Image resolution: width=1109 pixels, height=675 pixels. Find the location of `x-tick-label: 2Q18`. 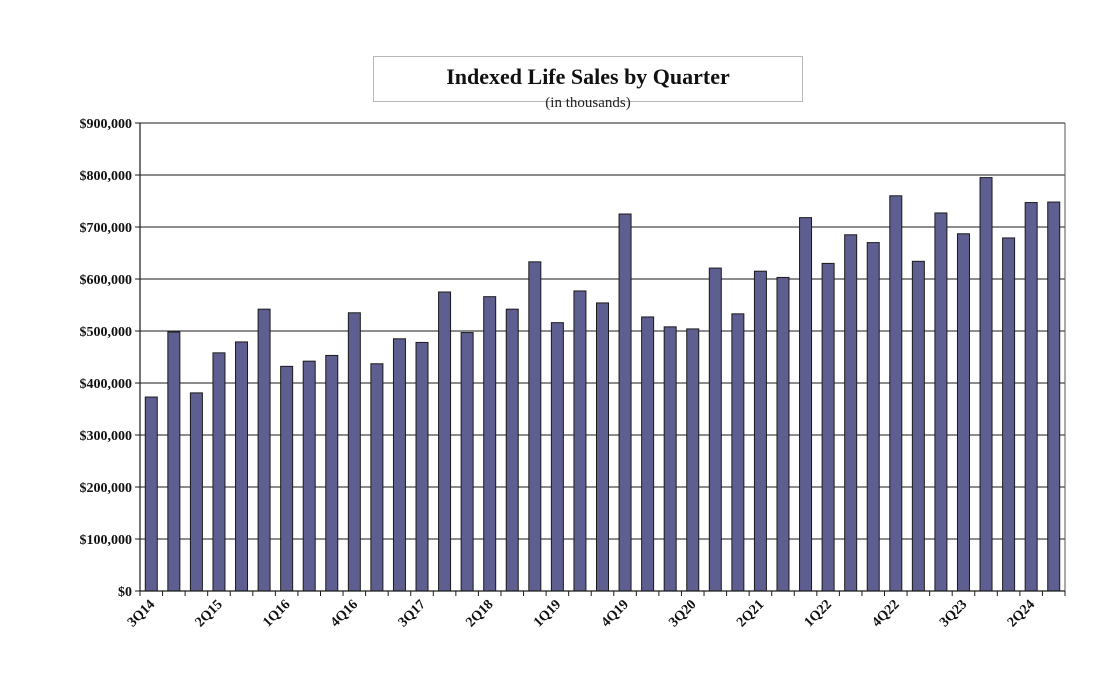

x-tick-label: 2Q18 is located at coordinates (479, 613).